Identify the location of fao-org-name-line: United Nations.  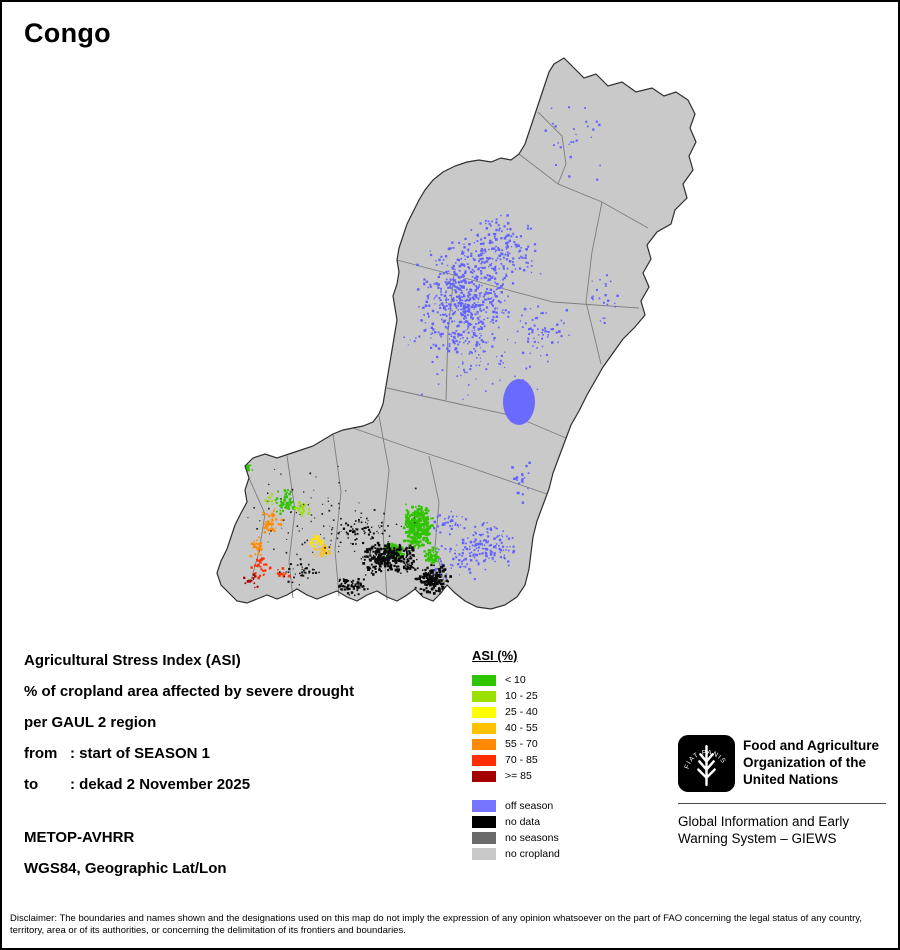
(791, 779).